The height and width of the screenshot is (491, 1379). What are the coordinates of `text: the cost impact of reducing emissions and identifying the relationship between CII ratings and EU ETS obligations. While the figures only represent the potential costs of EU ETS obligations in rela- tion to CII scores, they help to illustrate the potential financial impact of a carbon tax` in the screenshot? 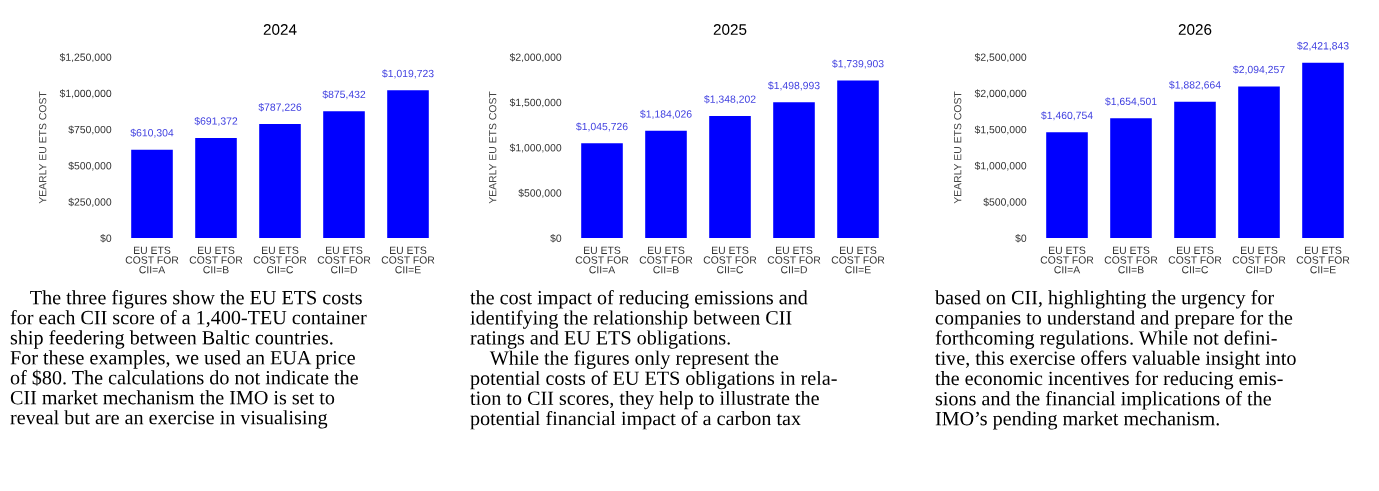 It's located at (653, 360).